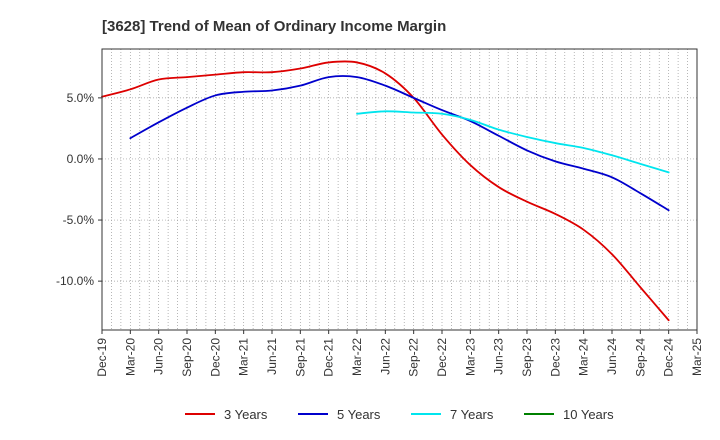 Image resolution: width=720 pixels, height=440 pixels. I want to click on series-line-7-years, so click(513, 142).